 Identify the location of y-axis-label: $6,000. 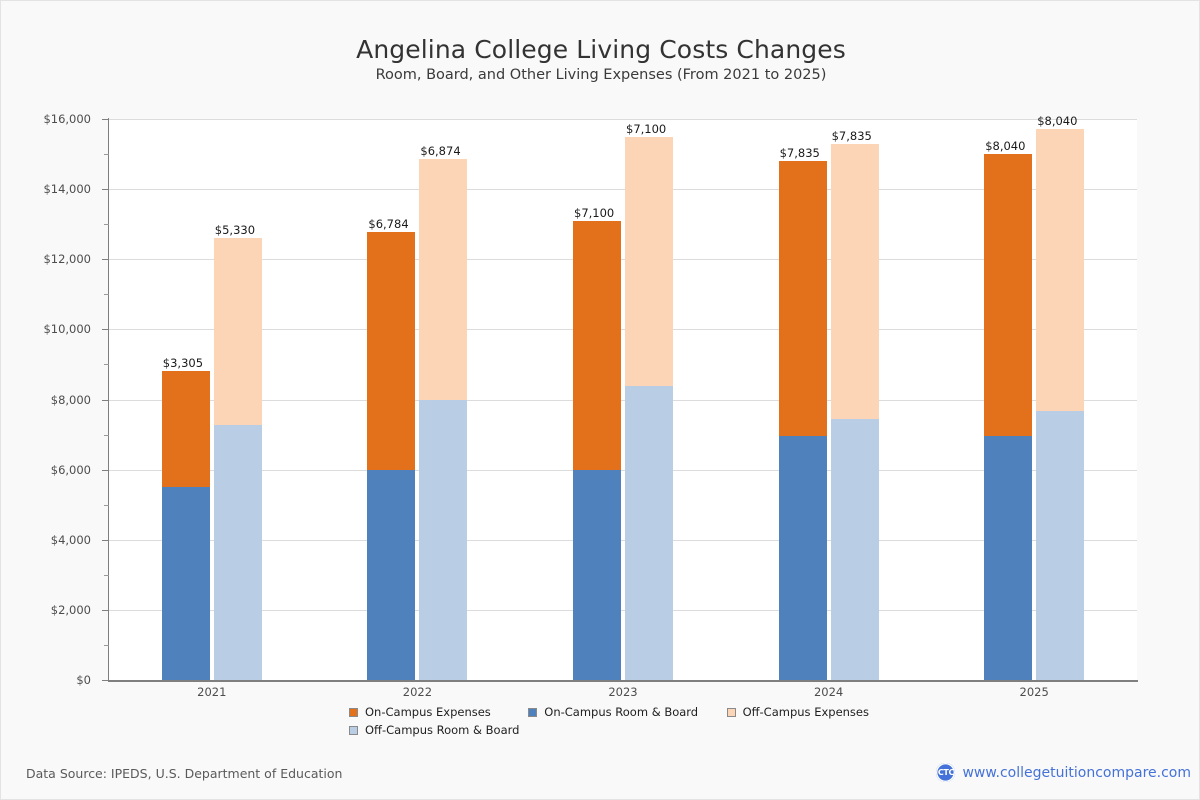
(70, 469).